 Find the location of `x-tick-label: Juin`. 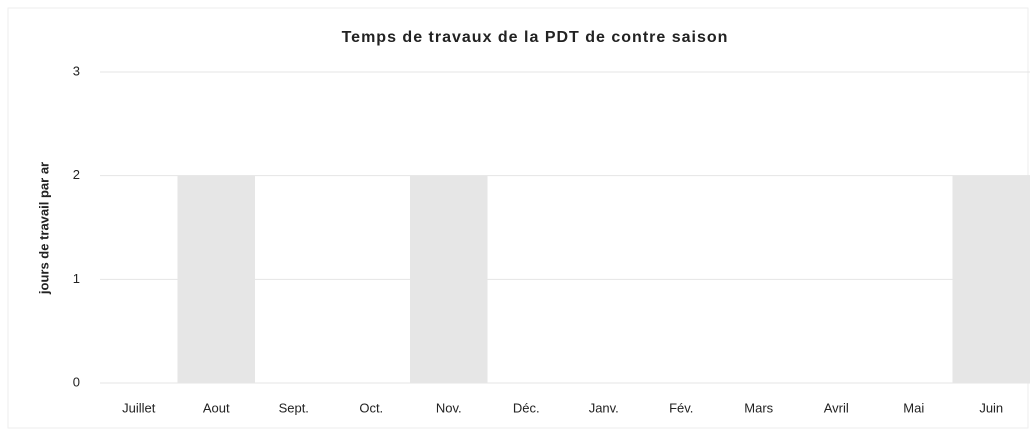

x-tick-label: Juin is located at coordinates (991, 407).